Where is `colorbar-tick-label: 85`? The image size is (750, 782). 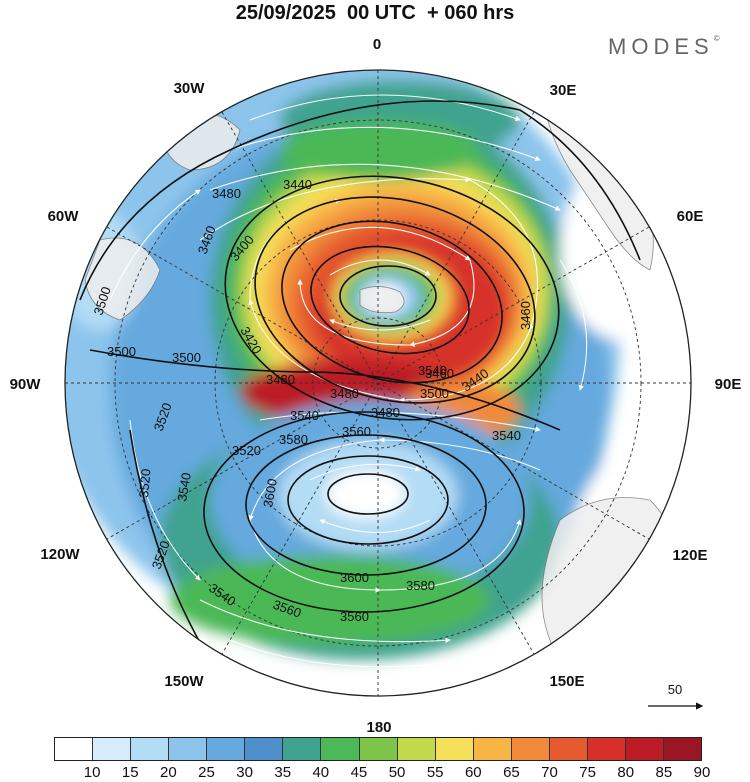 colorbar-tick-label: 85 is located at coordinates (664, 772).